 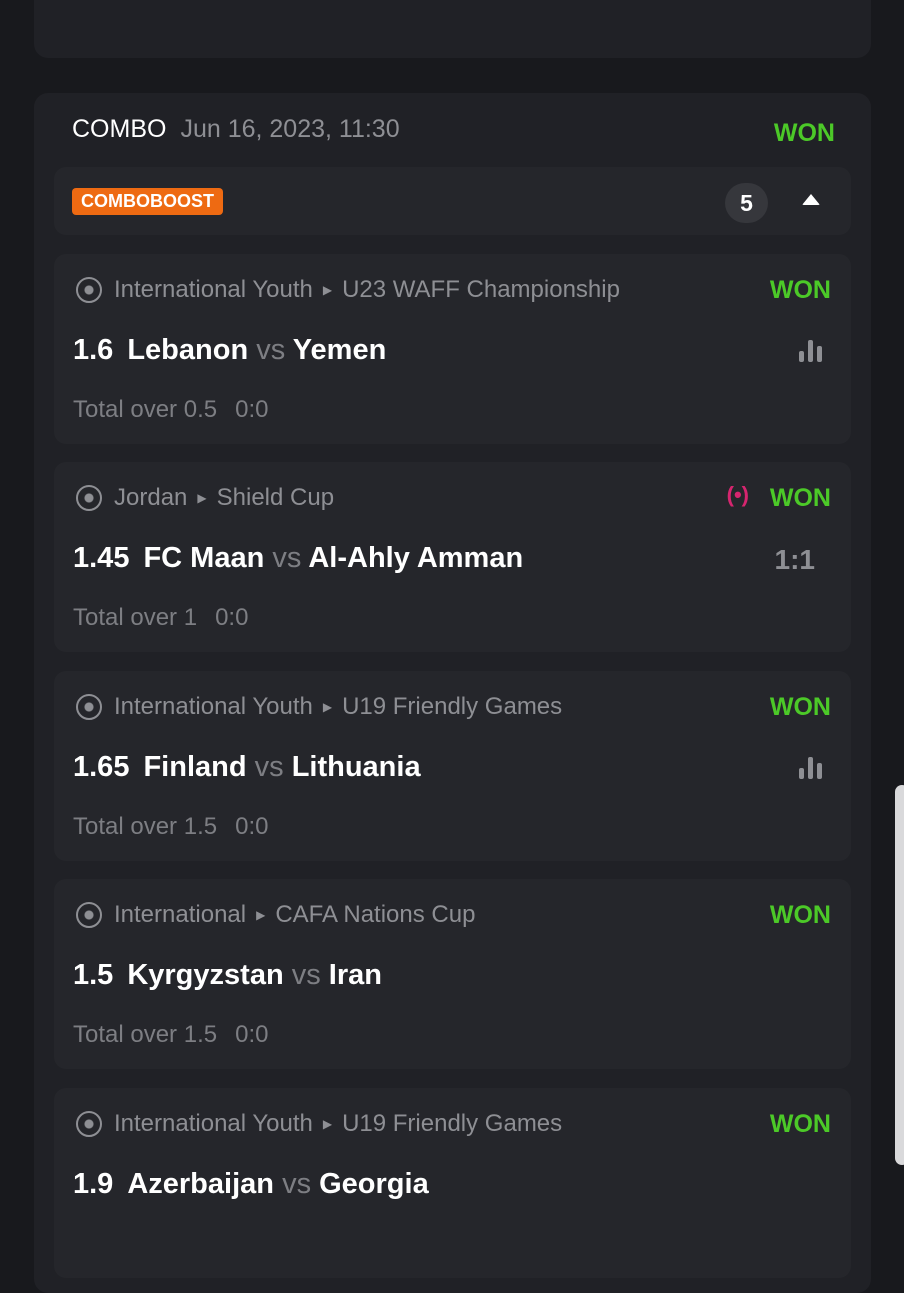 What do you see at coordinates (375, 914) in the screenshot?
I see `league: CAFA Nations Cup` at bounding box center [375, 914].